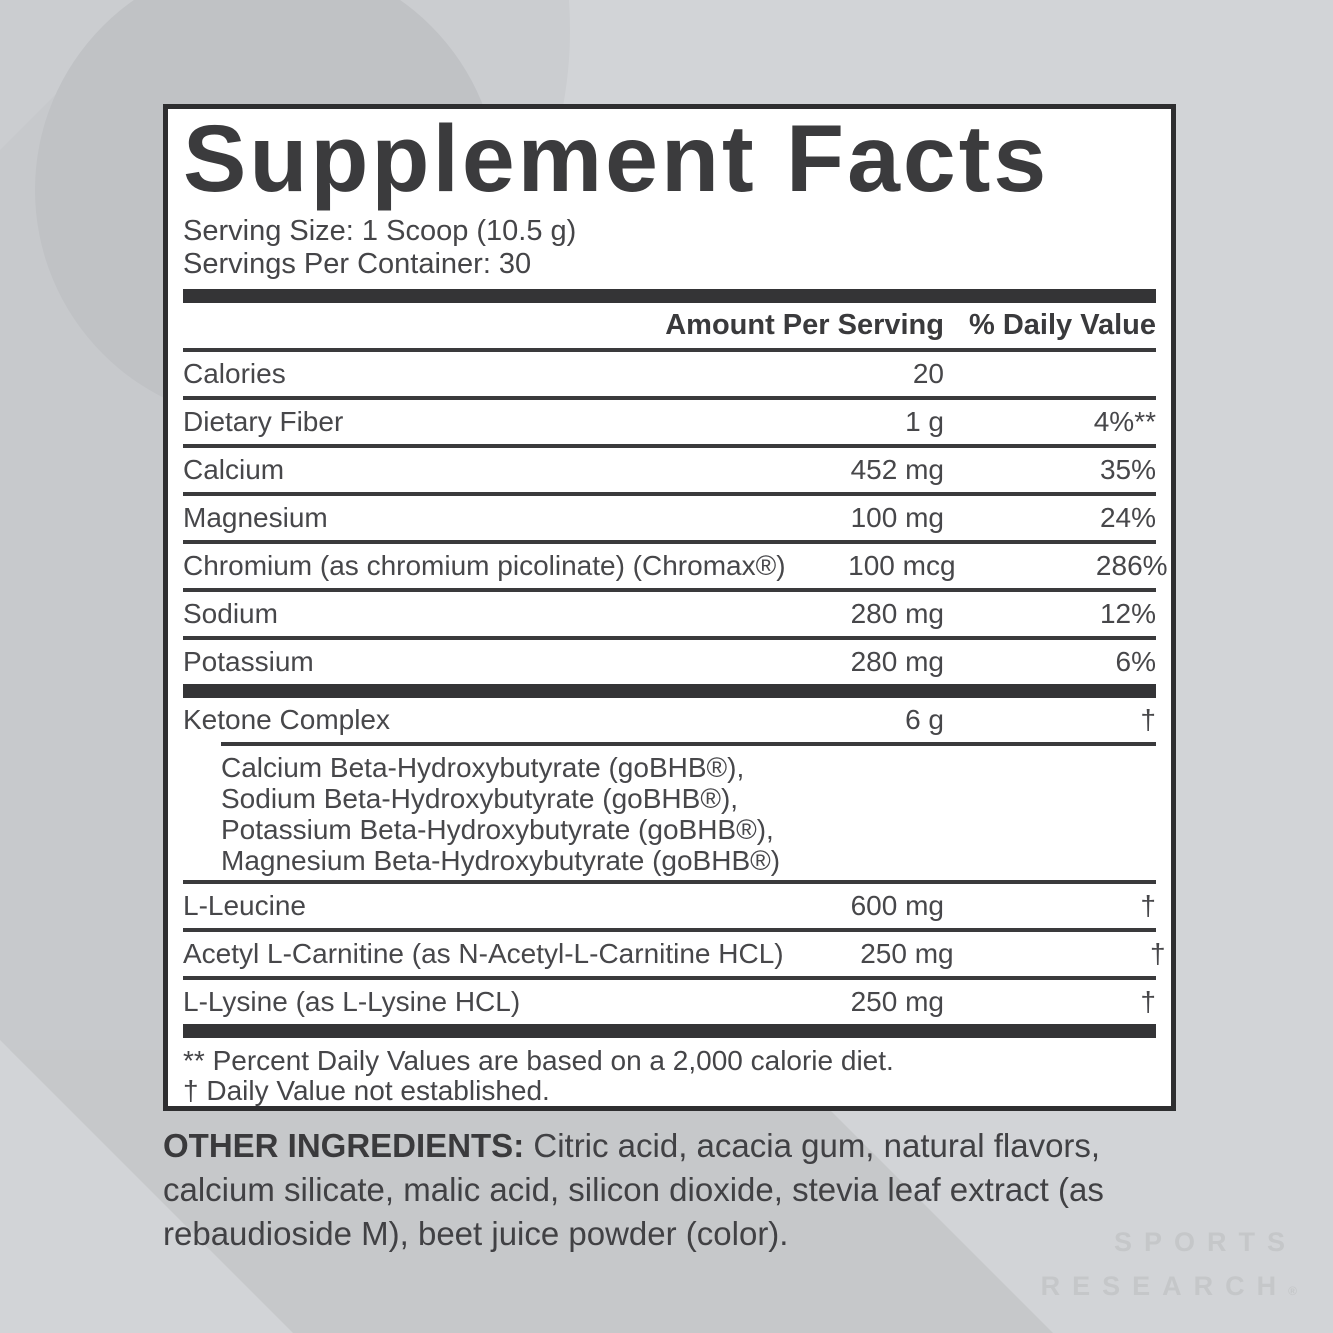 The image size is (1333, 1333). Describe the element at coordinates (669, 662) in the screenshot. I see `table-row-potassium: Potassium 280 mg 6%` at that location.